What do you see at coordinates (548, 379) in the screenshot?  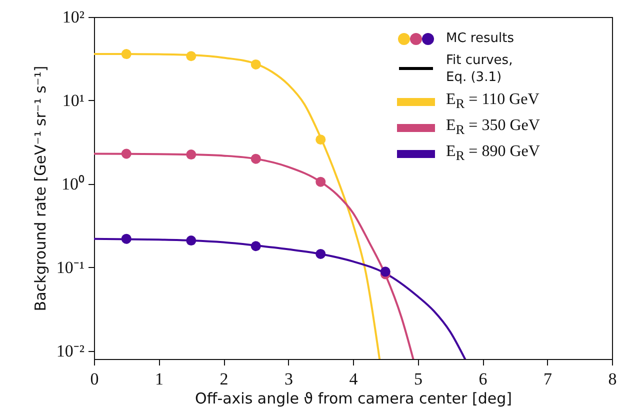 I see `x-tick-label: 7` at bounding box center [548, 379].